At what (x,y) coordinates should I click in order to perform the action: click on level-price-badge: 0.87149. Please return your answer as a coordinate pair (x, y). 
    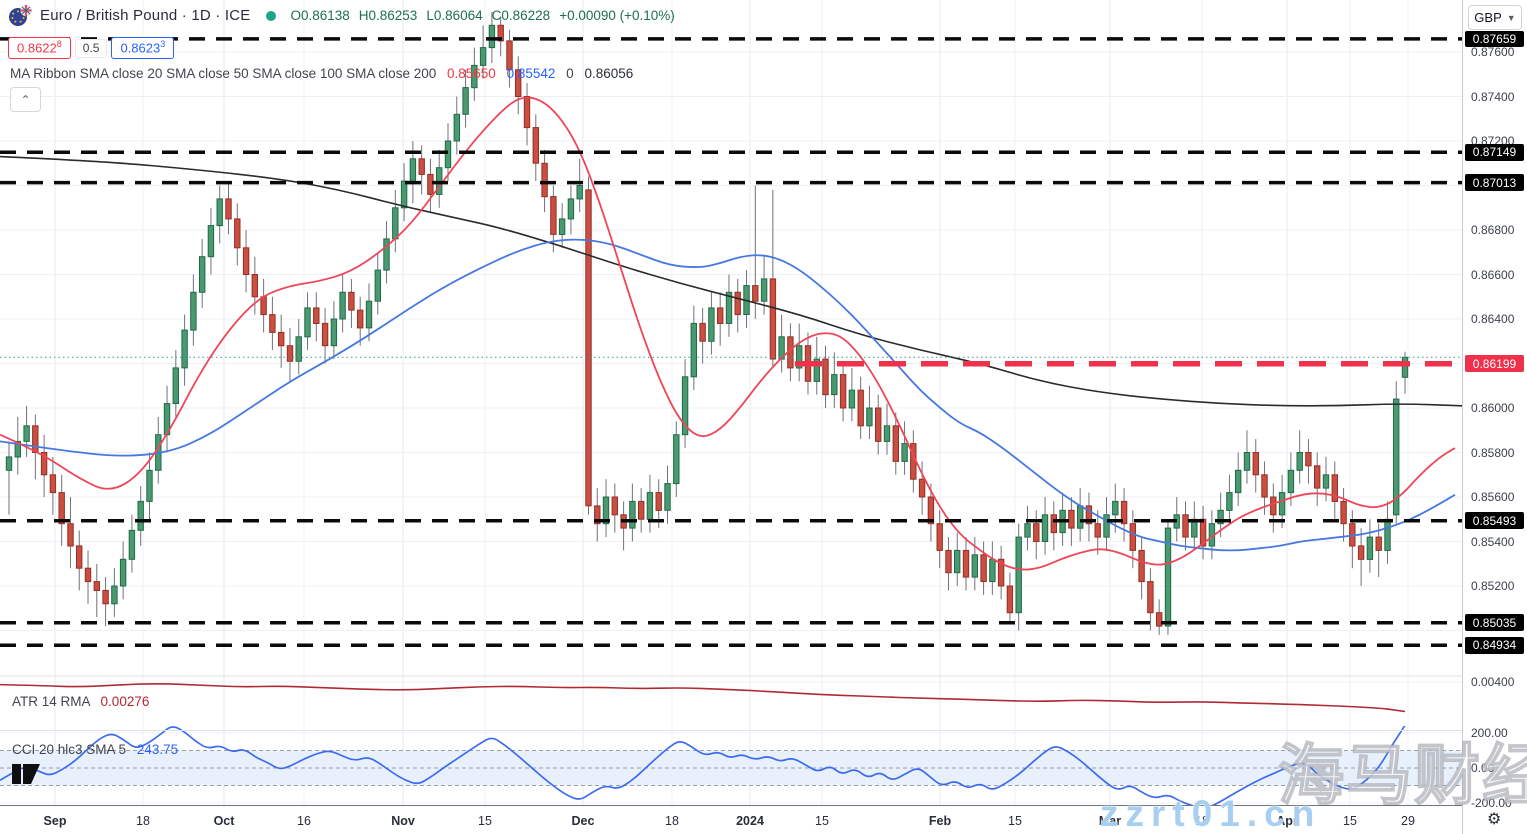
    Looking at the image, I should click on (1494, 152).